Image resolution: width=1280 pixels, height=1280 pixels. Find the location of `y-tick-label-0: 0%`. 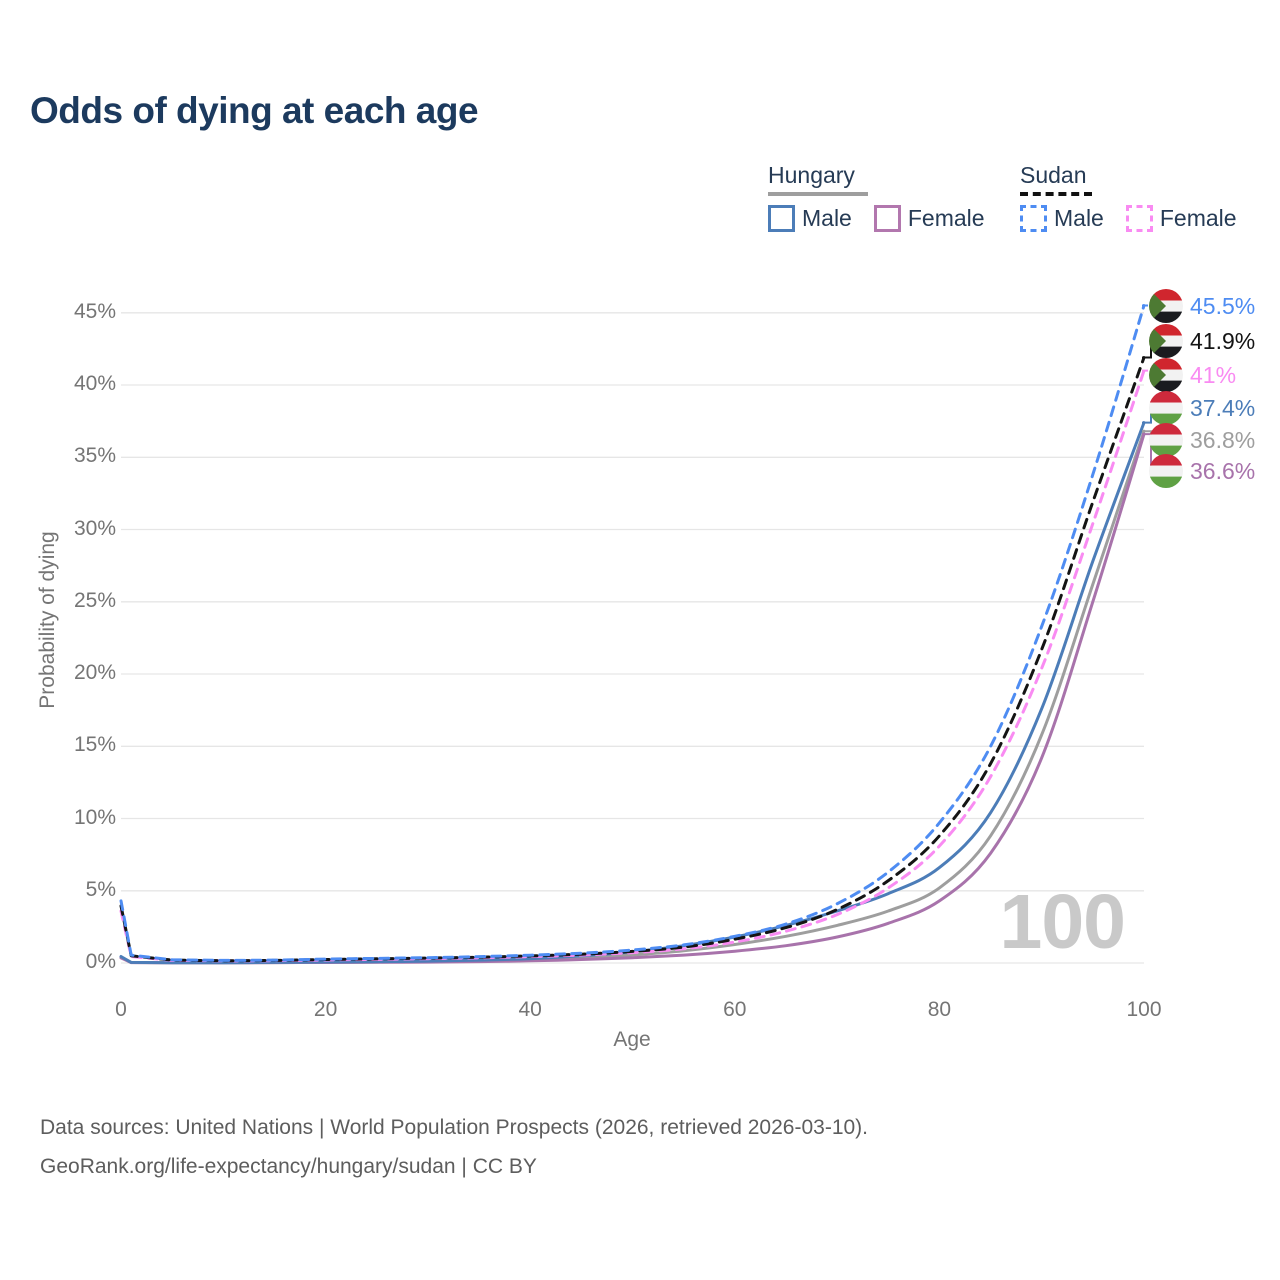

y-tick-label-0: 0% is located at coordinates (100, 961).